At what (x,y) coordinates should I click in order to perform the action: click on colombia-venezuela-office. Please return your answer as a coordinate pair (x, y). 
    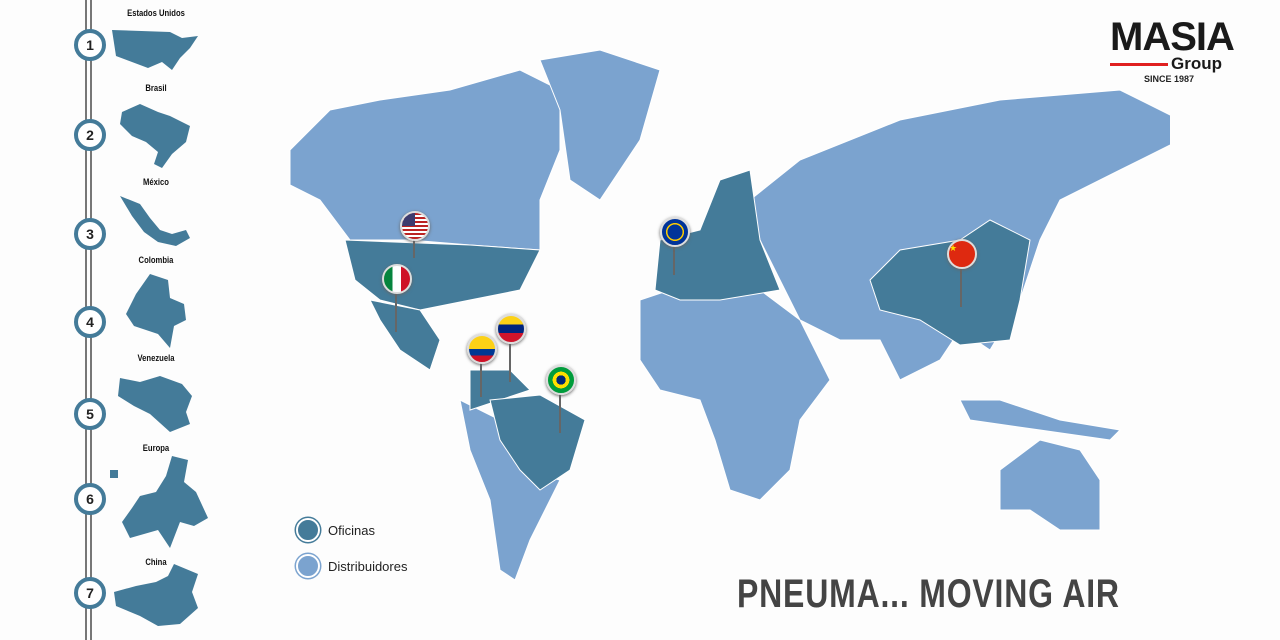
    Looking at the image, I should click on (500, 390).